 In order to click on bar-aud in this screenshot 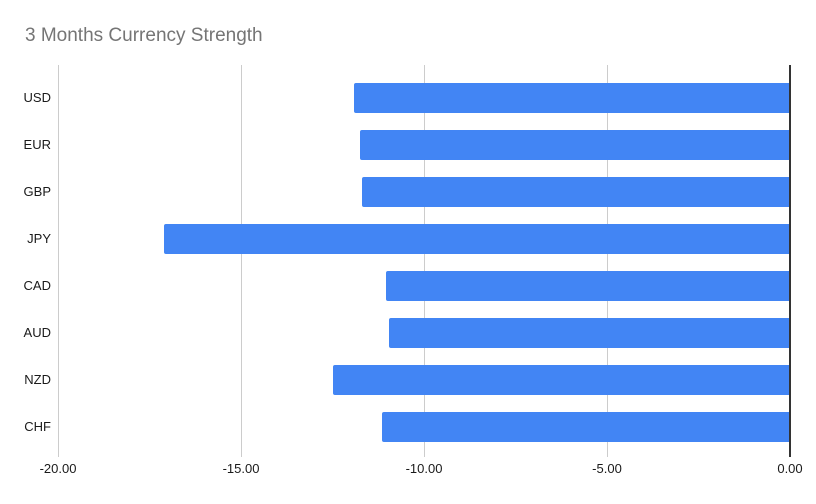, I will do `click(589, 333)`.